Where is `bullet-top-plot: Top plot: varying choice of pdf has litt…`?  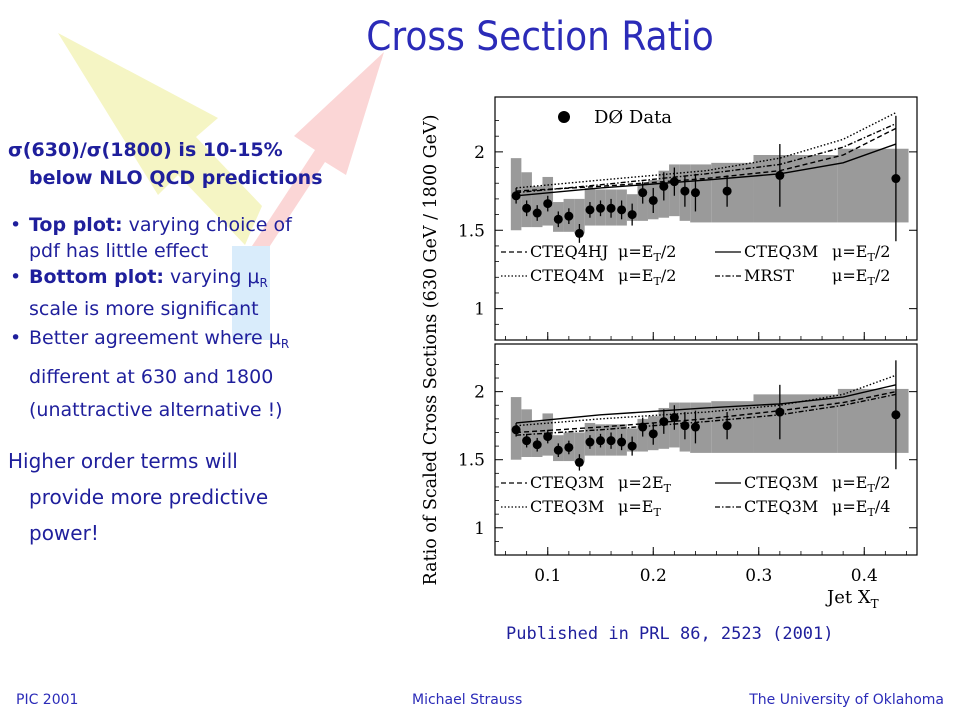
bullet-top-plot: Top plot: varying choice of pdf has litt… is located at coordinates (208, 238).